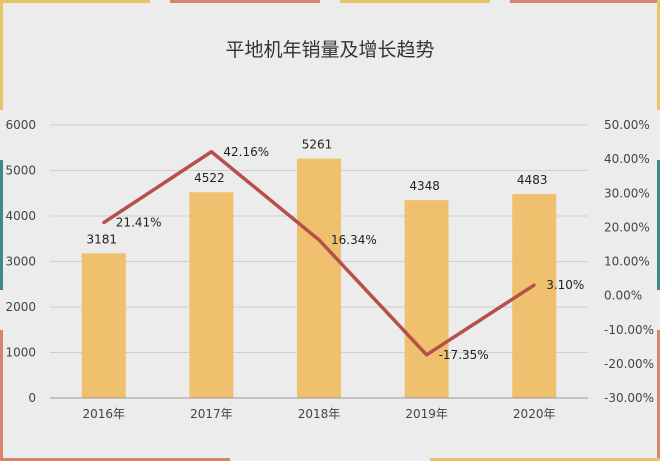  Describe the element at coordinates (629, 364) in the screenshot. I see `y2-tick-label: -20.00%` at that location.